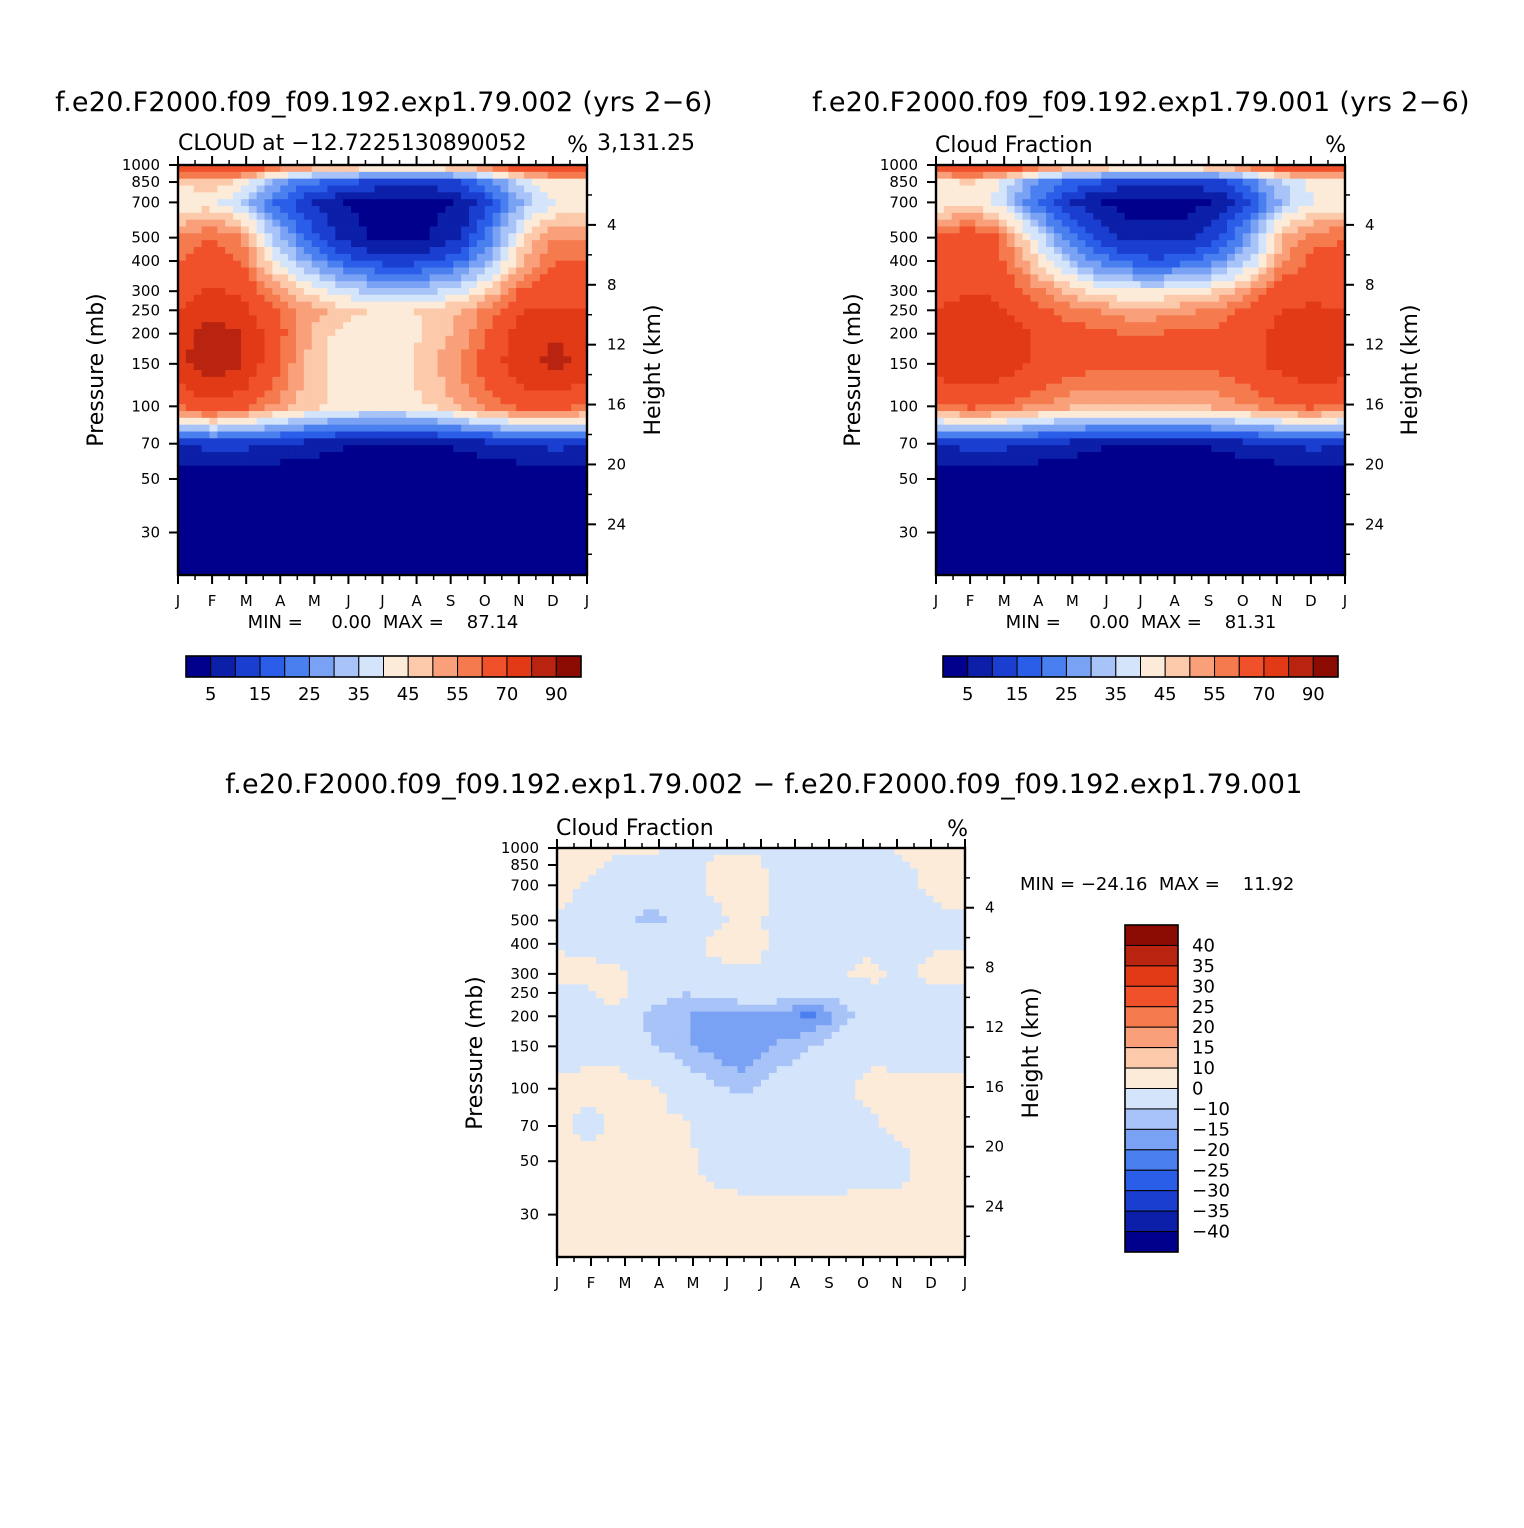 The width and height of the screenshot is (1524, 1528). What do you see at coordinates (246, 601) in the screenshot?
I see `x-tick-label: M` at bounding box center [246, 601].